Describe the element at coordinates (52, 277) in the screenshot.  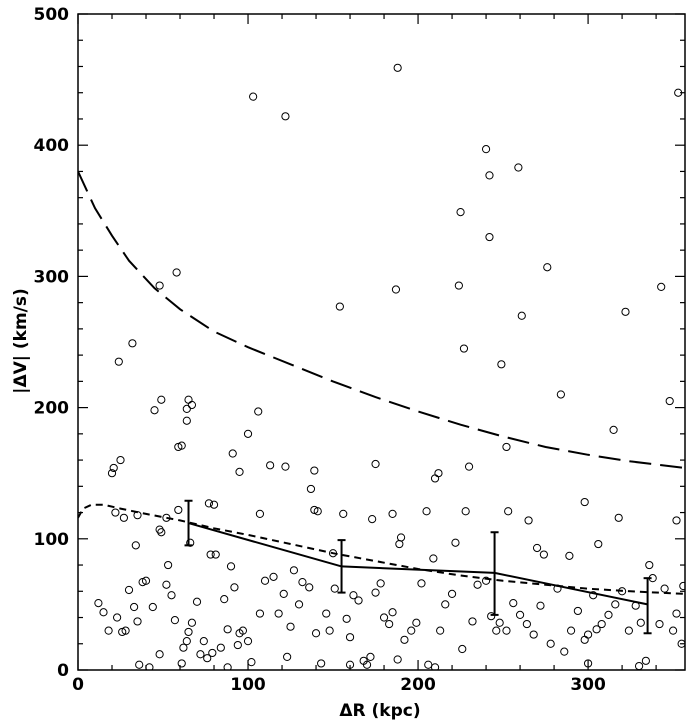
I see `y-tick-label: 300` at that location.